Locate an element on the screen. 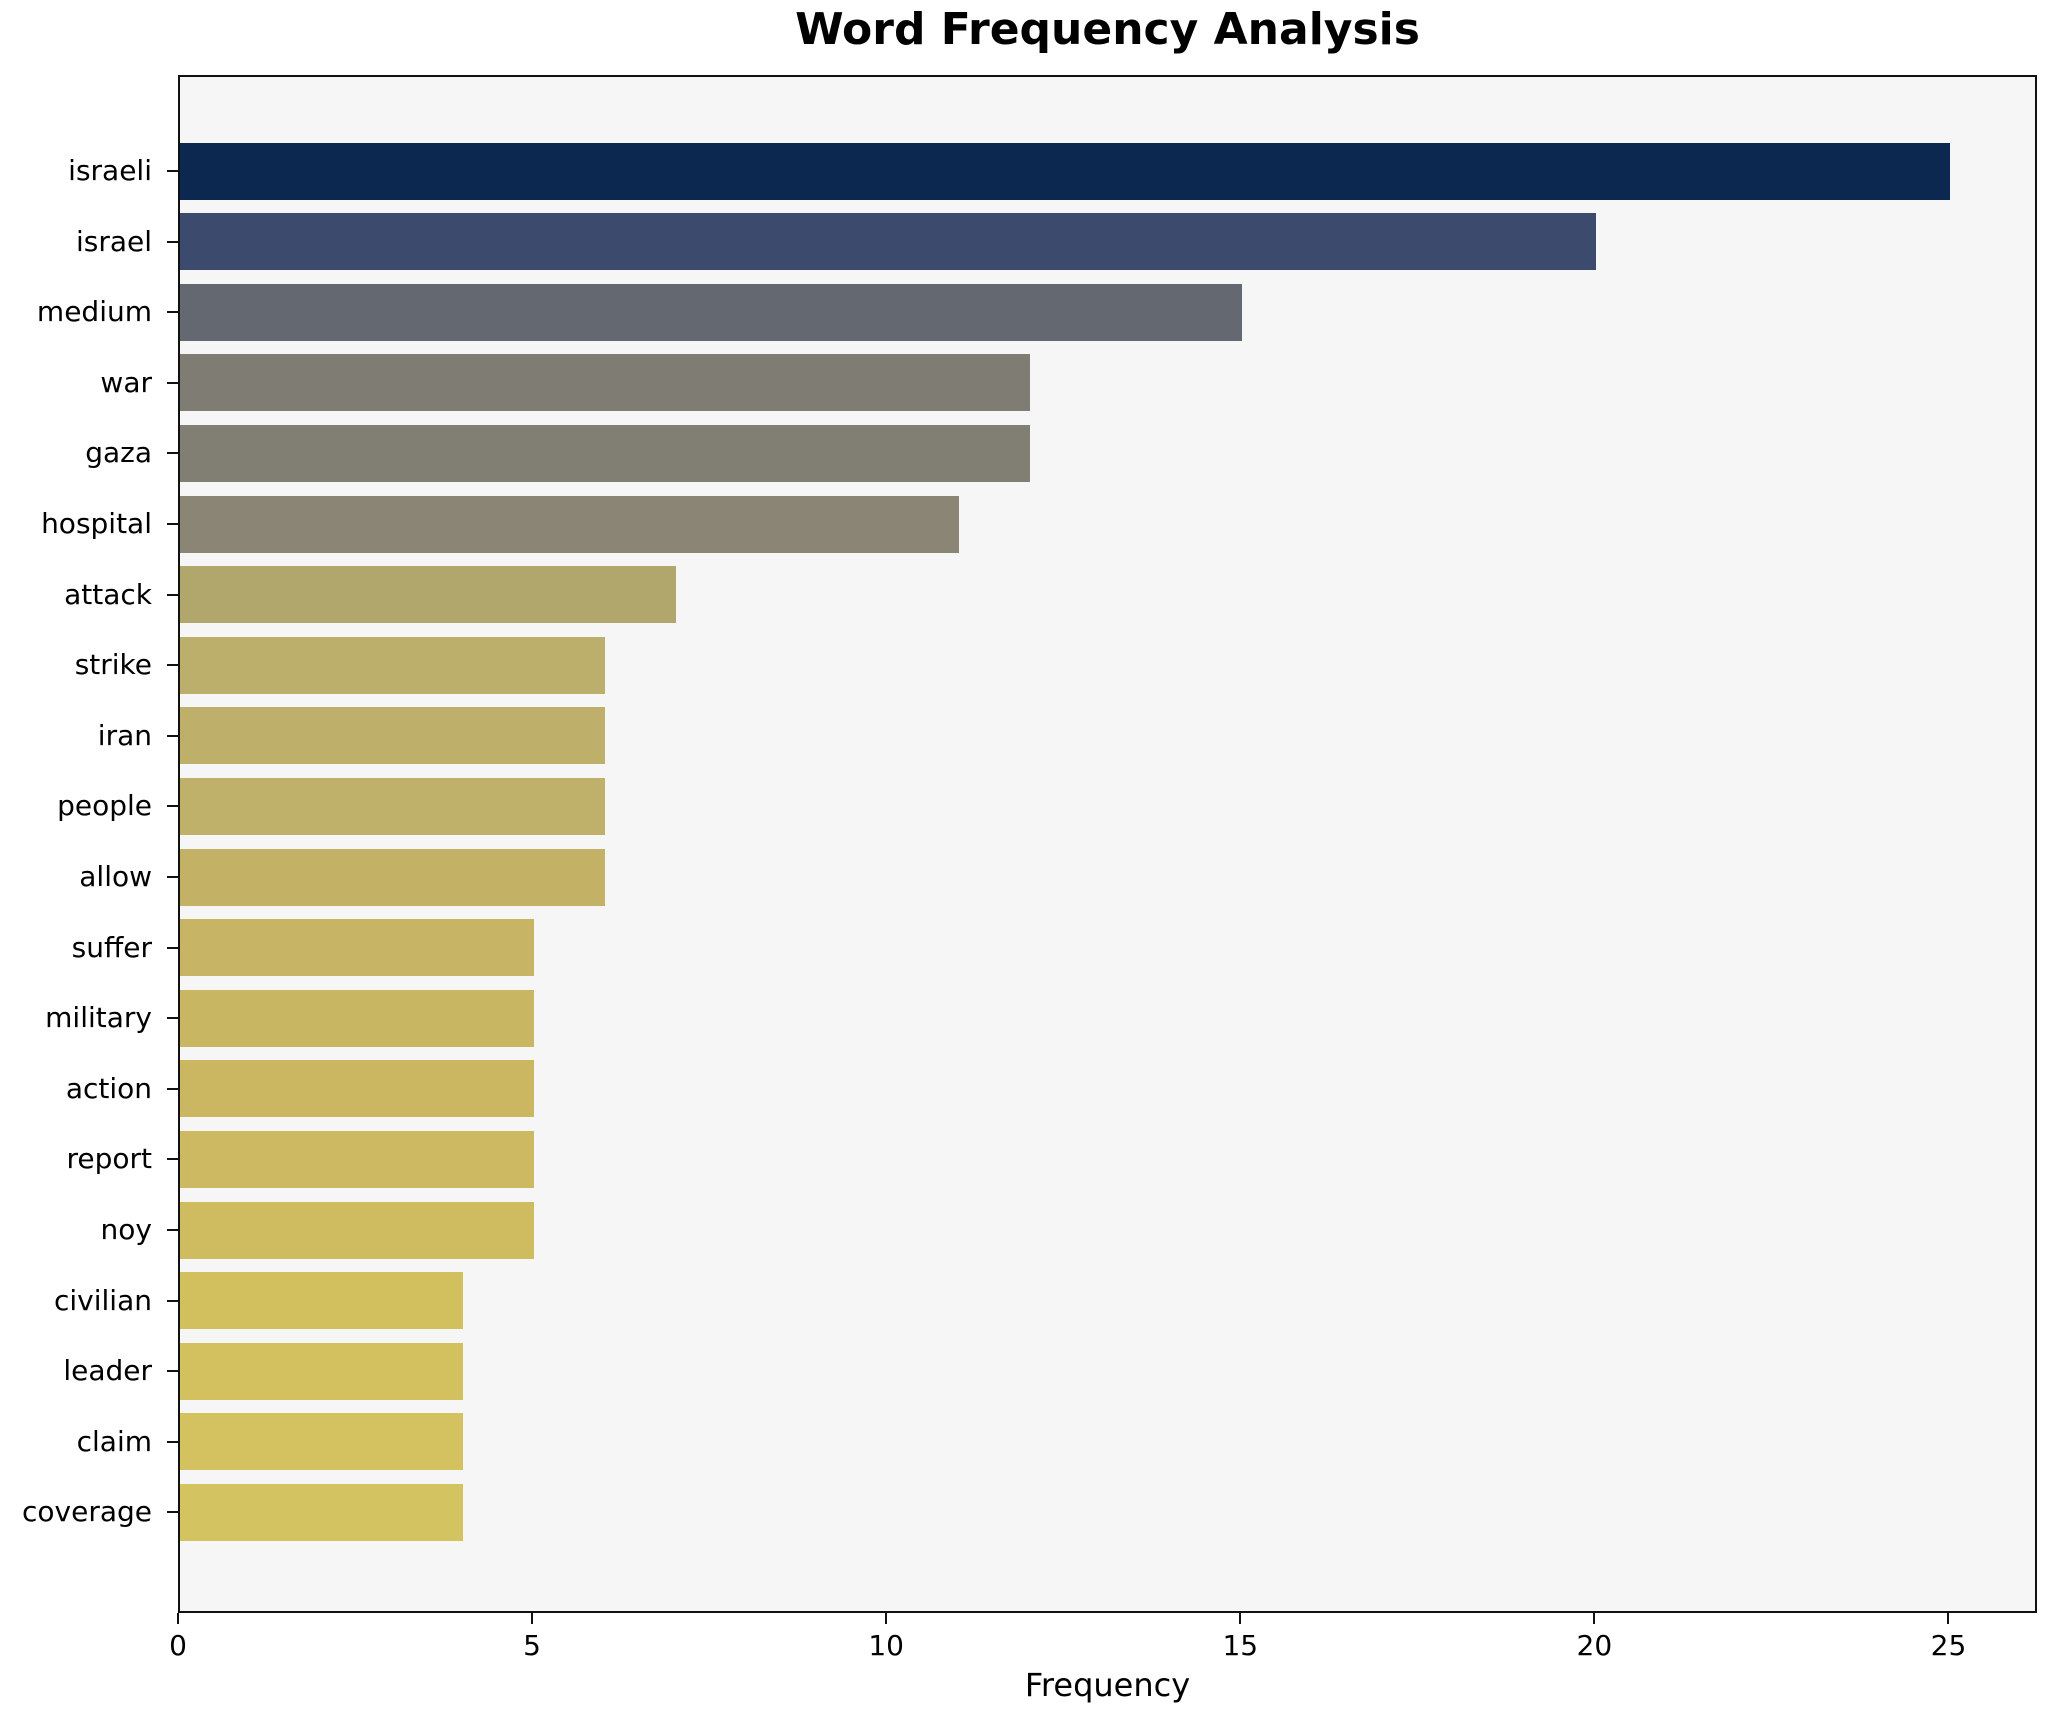  x-tick-label: 0 is located at coordinates (178, 1645).